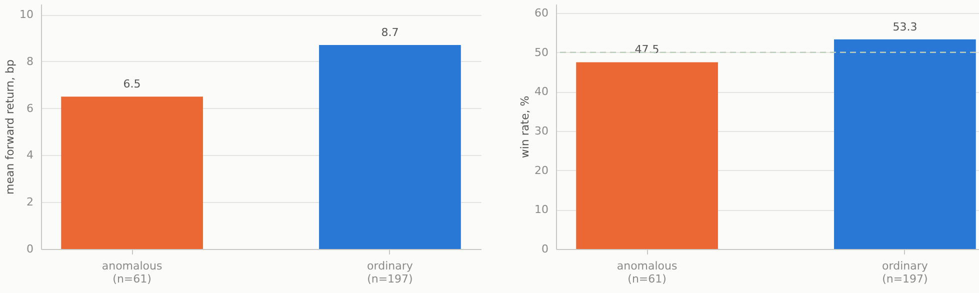  I want to click on y-tick-label: 50, so click(541, 52).